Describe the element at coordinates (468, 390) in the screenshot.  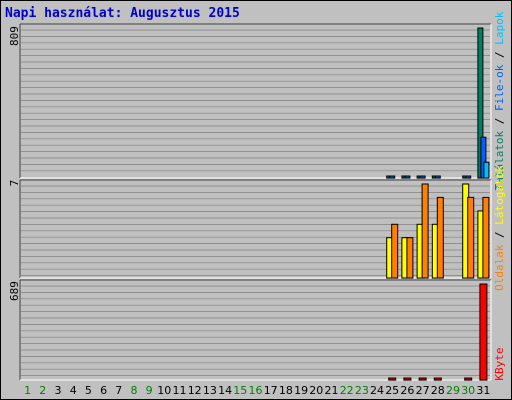
I see `x-tick-label-day-30: 30` at that location.